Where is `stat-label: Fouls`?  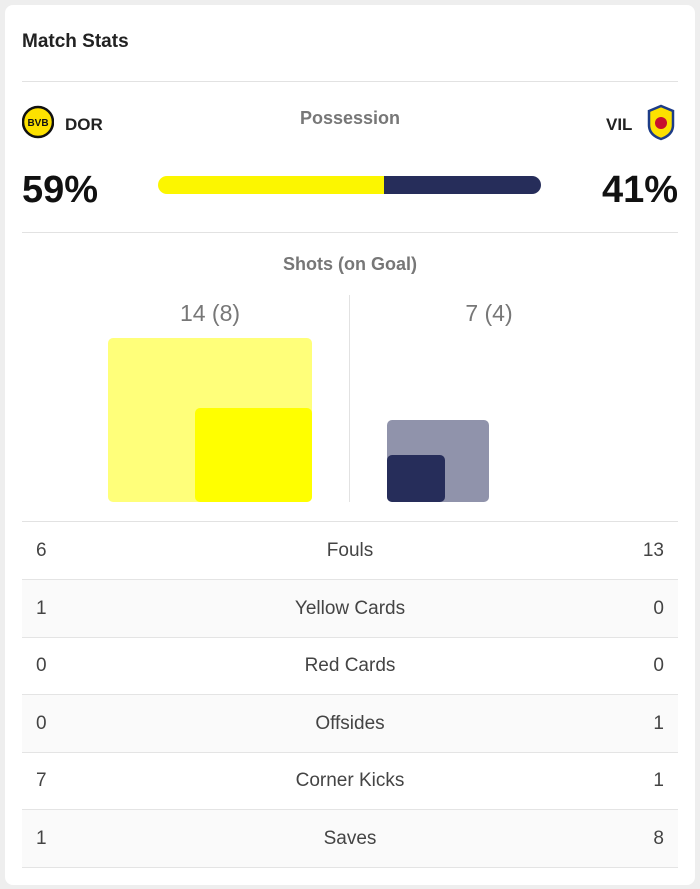
stat-label: Fouls is located at coordinates (350, 550).